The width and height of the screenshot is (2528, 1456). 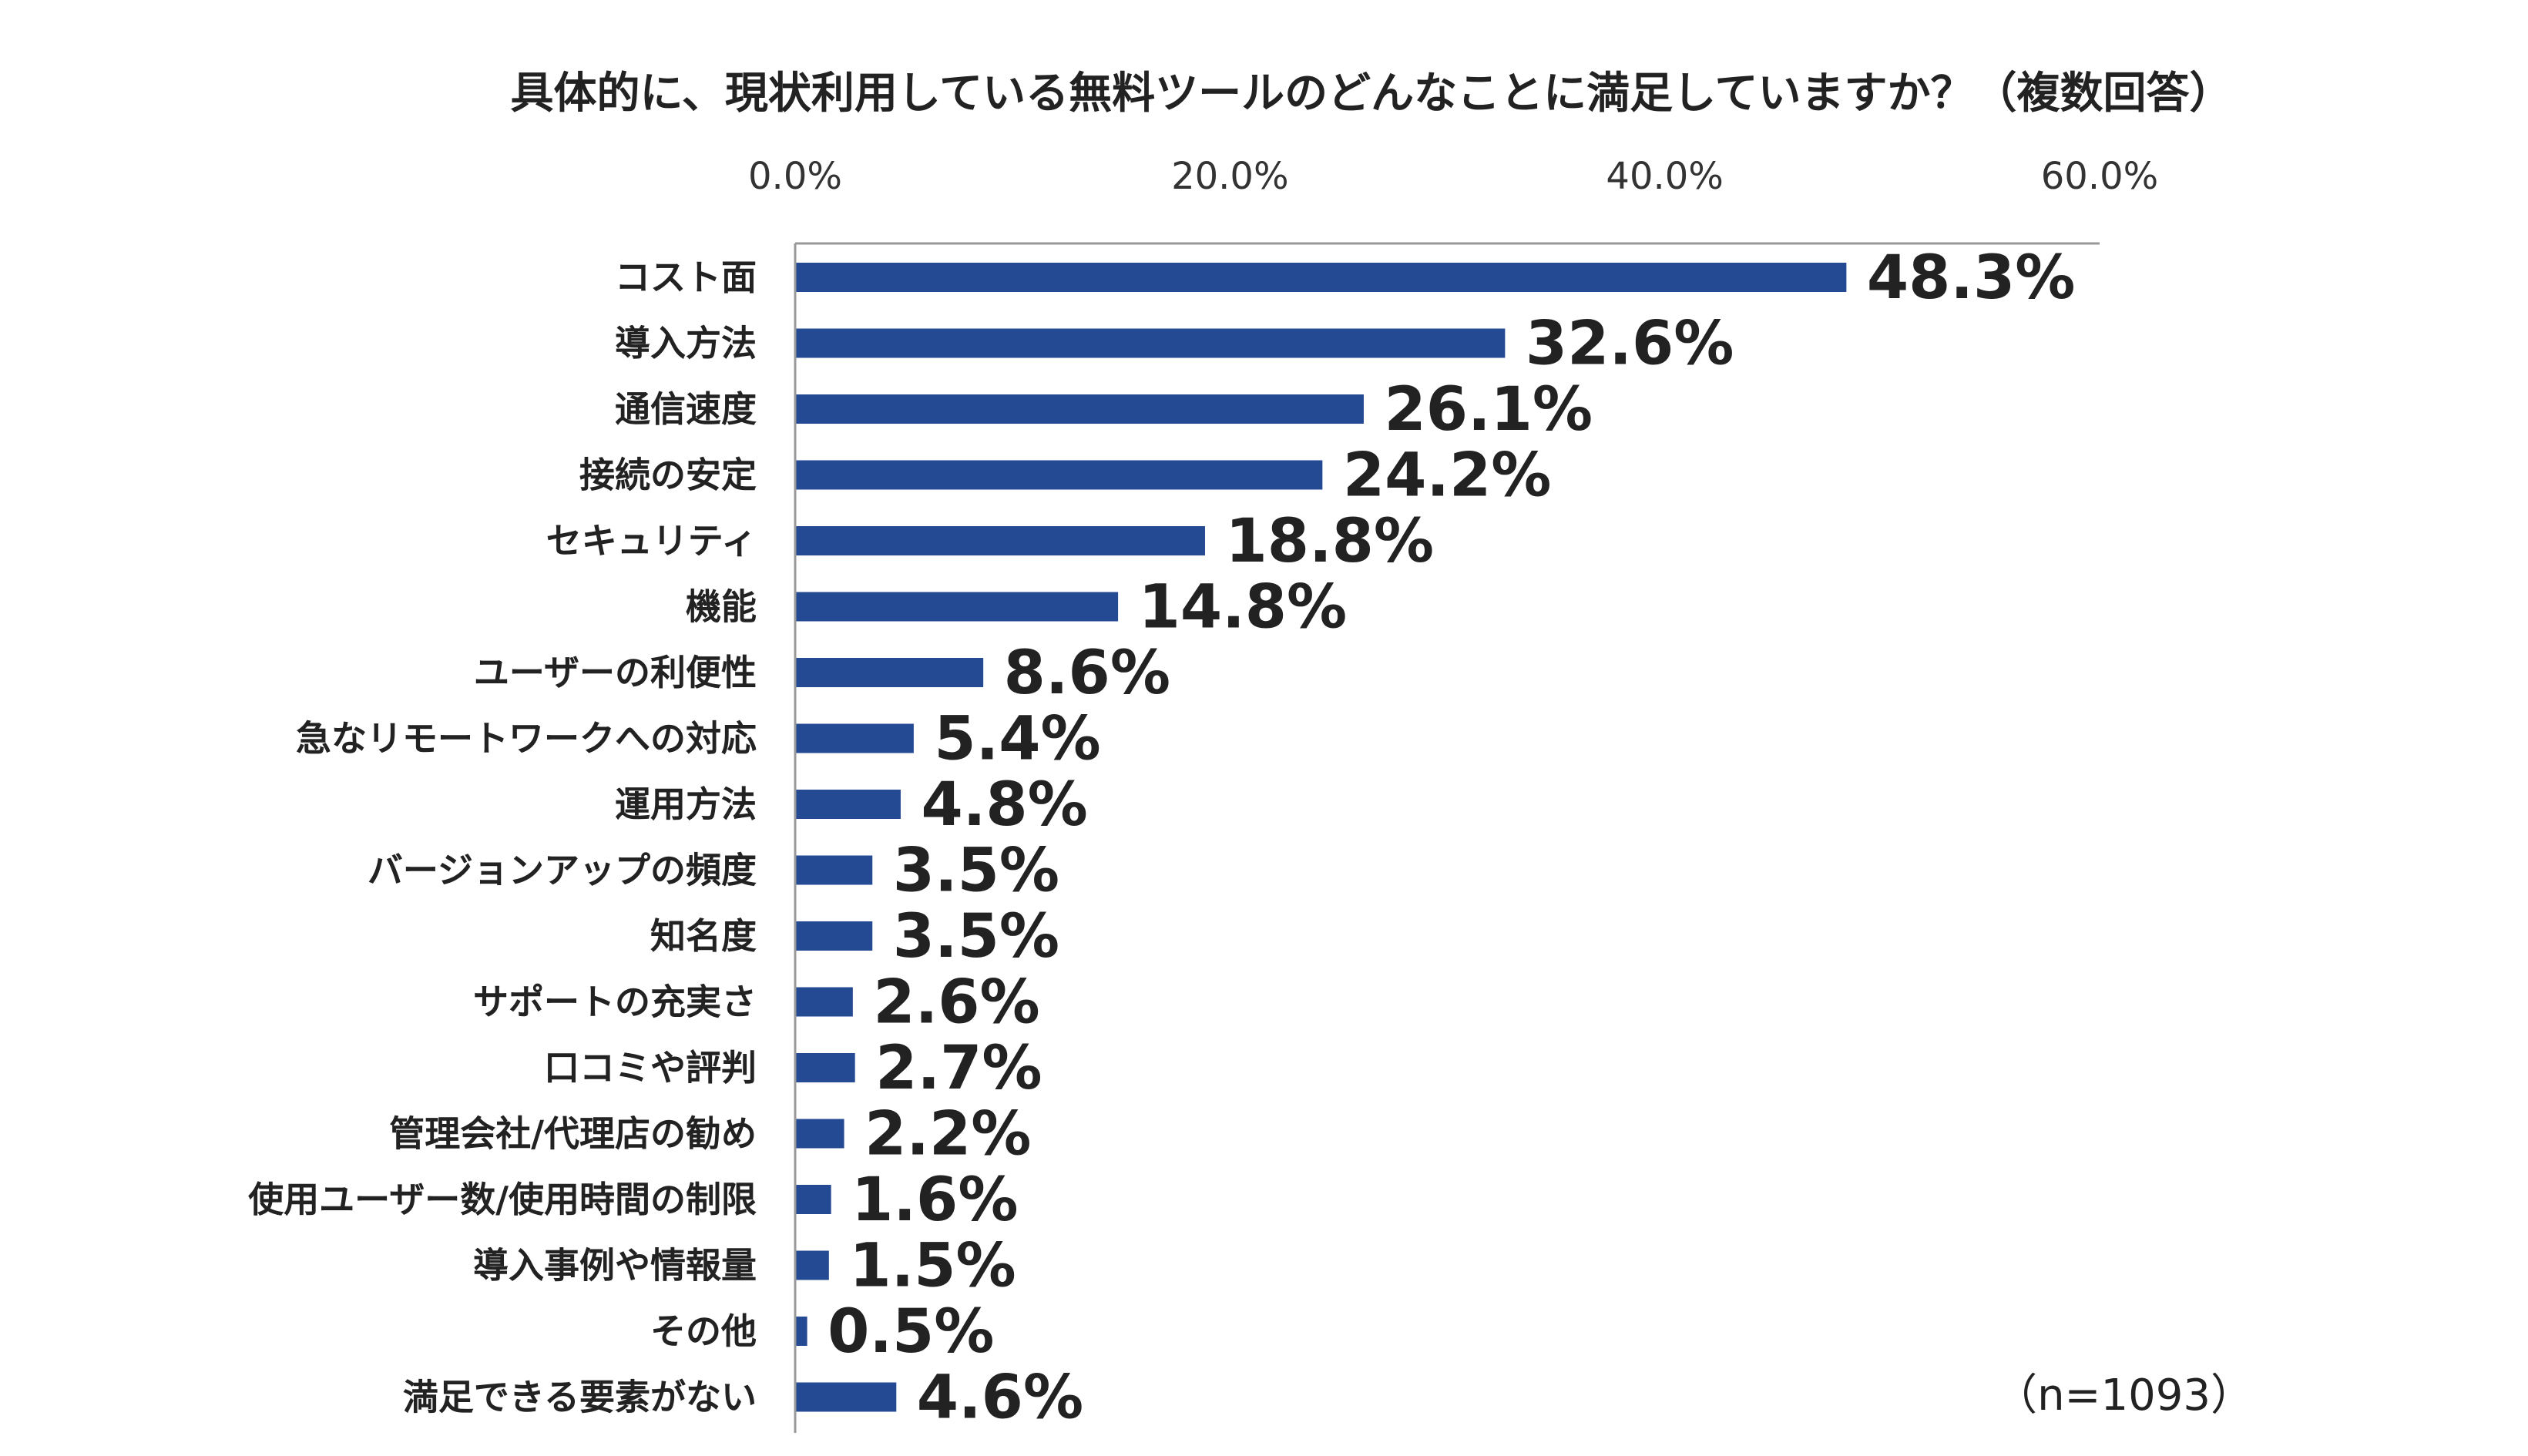 I want to click on category-label: その他, so click(x=703, y=1331).